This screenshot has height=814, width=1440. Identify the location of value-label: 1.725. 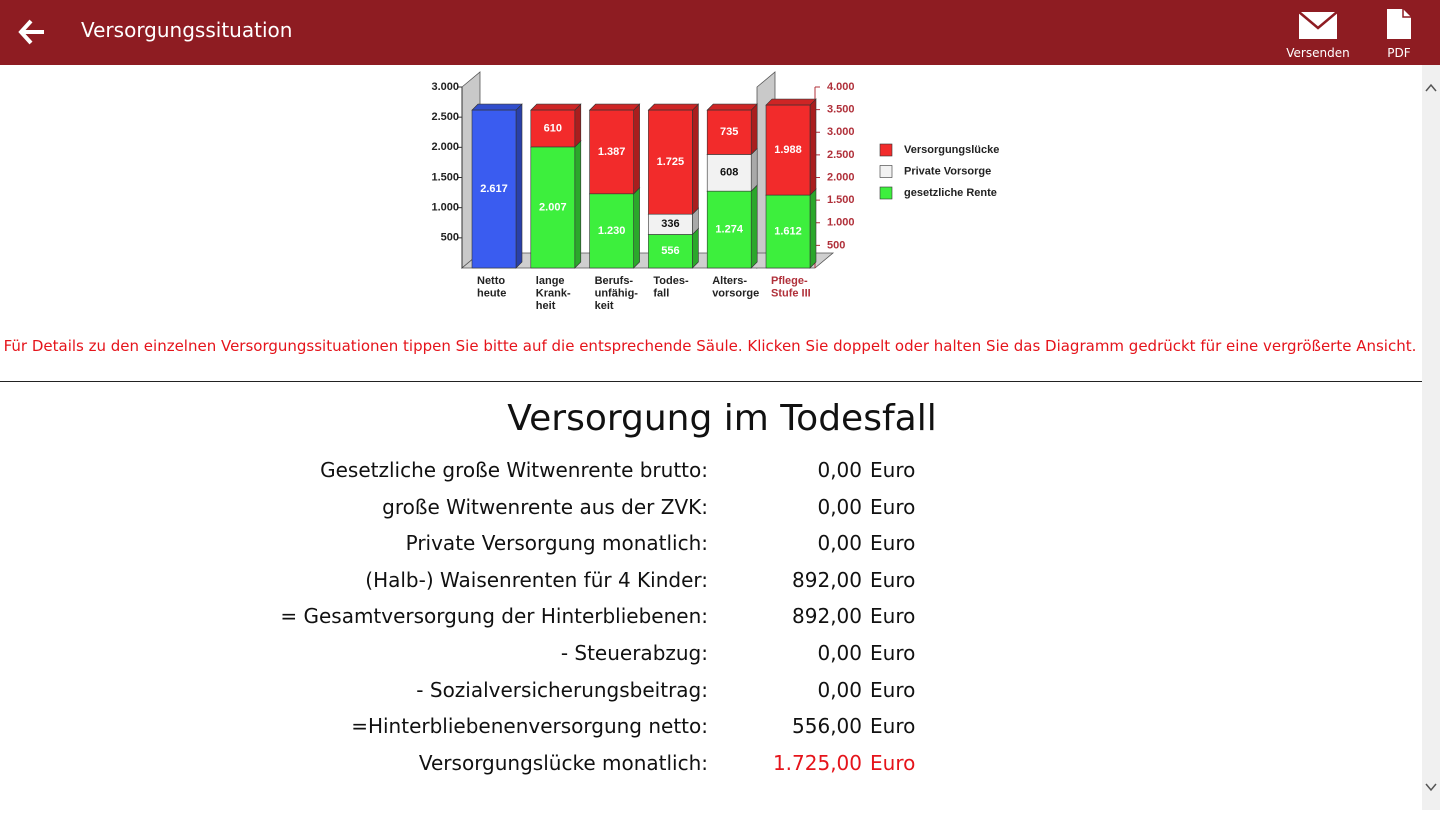
(671, 162).